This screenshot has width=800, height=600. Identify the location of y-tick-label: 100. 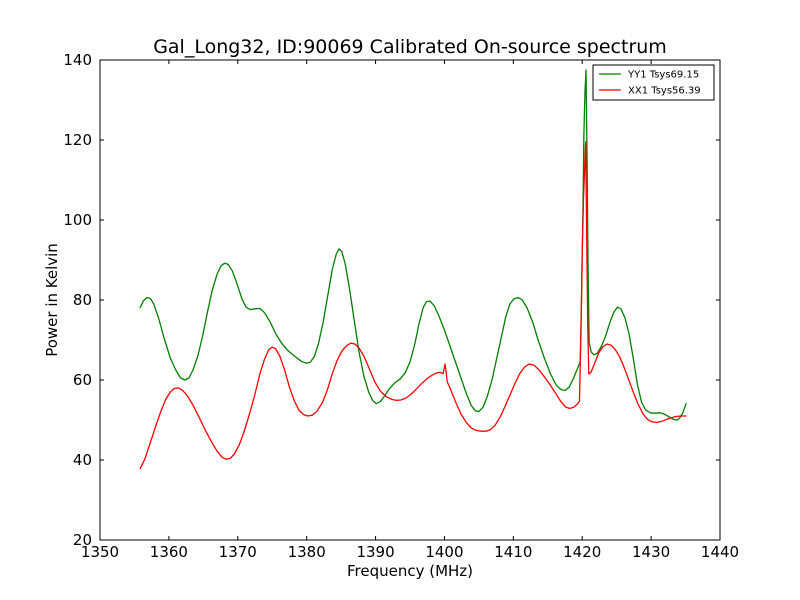
(77, 220).